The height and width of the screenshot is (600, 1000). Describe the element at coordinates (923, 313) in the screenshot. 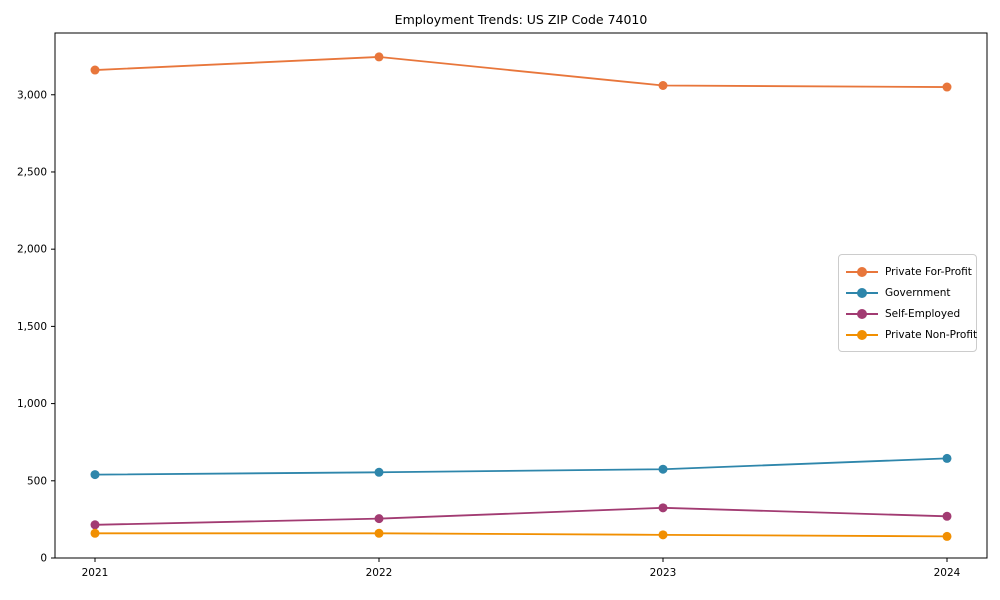

I see `legend-label: Self-Employed` at that location.